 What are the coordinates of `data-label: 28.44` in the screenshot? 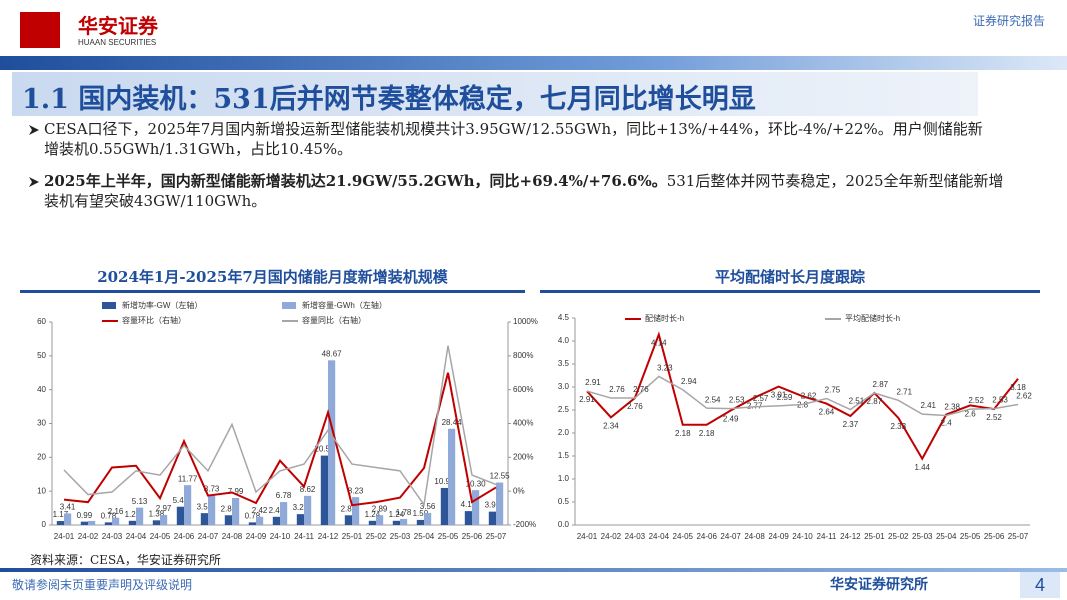 It's located at (452, 422).